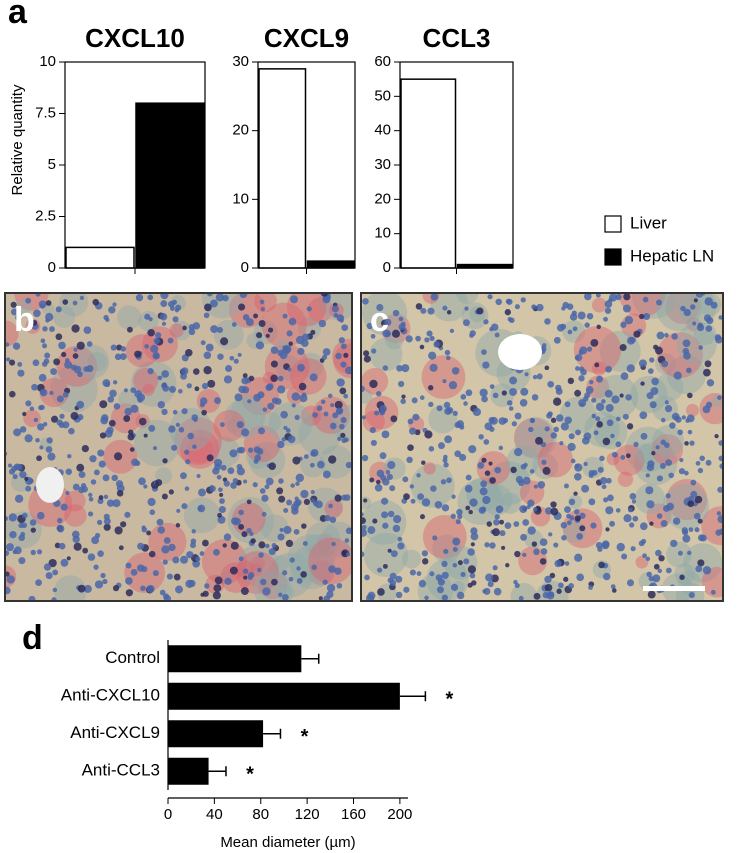  What do you see at coordinates (613, 257) in the screenshot?
I see `legend-swatch` at bounding box center [613, 257].